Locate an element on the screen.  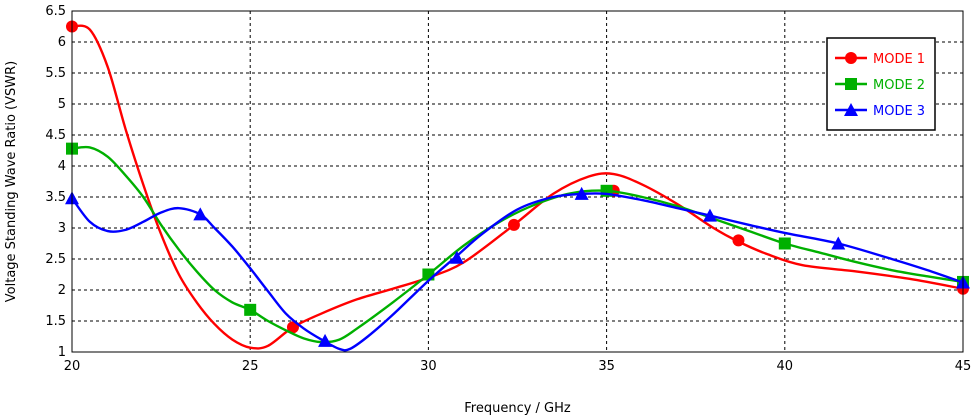
y-tick-label: 1 is located at coordinates (62, 352).